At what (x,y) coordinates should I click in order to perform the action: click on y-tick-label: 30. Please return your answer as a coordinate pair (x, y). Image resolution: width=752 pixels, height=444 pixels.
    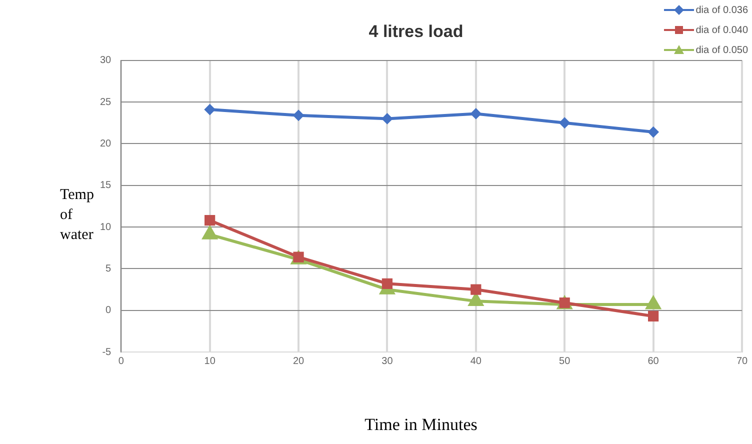
    Looking at the image, I should click on (106, 60).